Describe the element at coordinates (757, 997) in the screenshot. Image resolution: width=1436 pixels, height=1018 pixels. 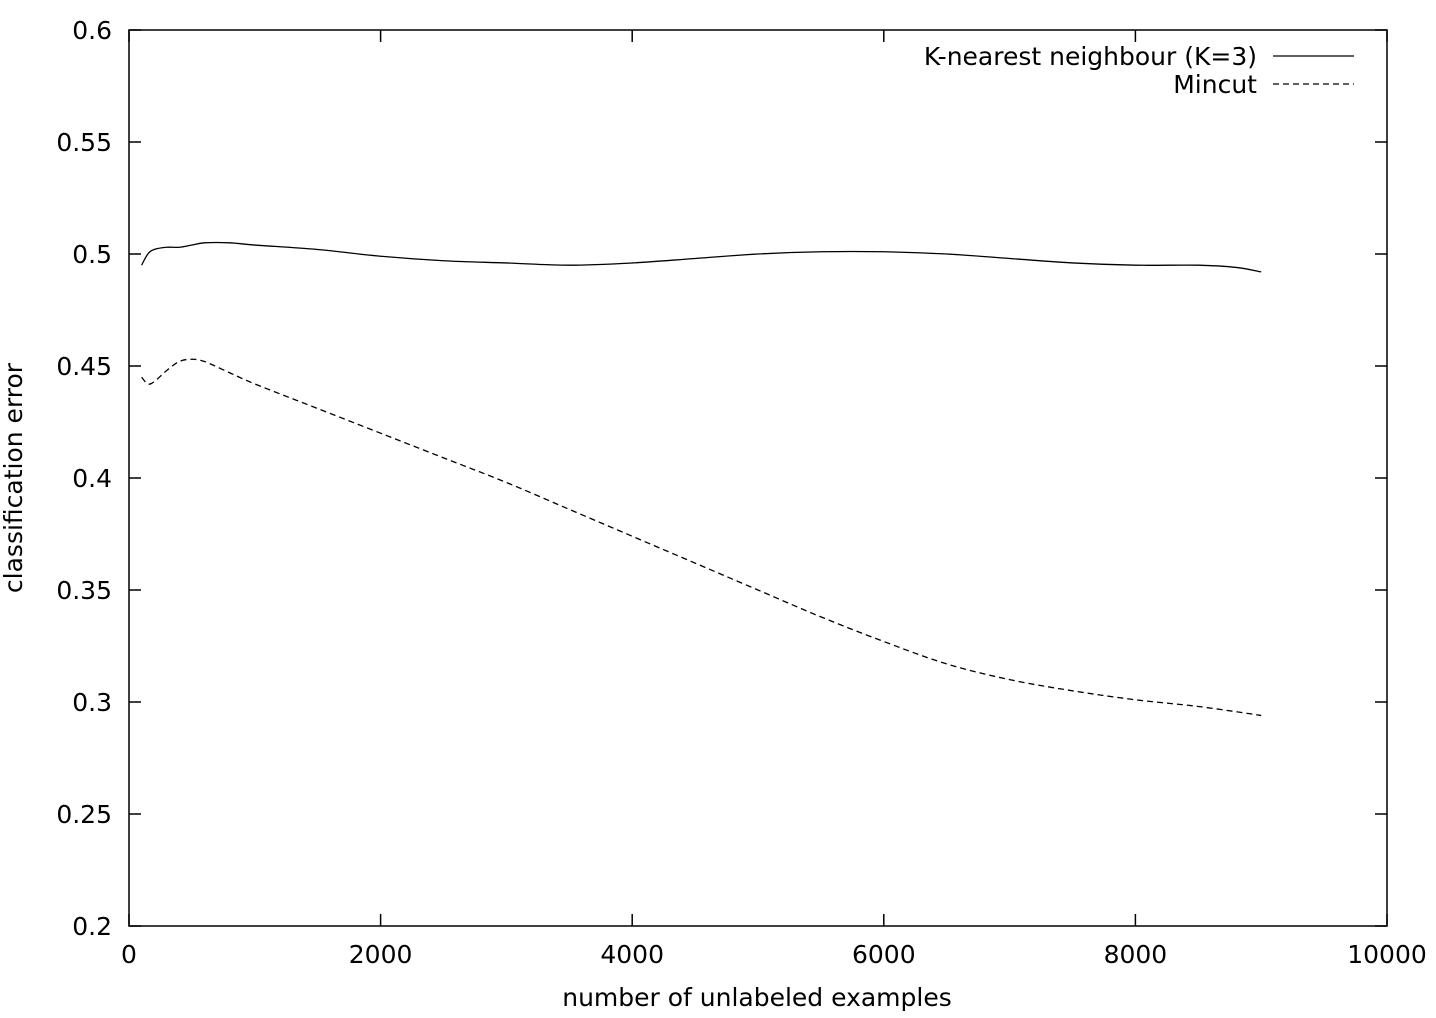
I see `x-axis-label: number of unlabeled examples` at that location.